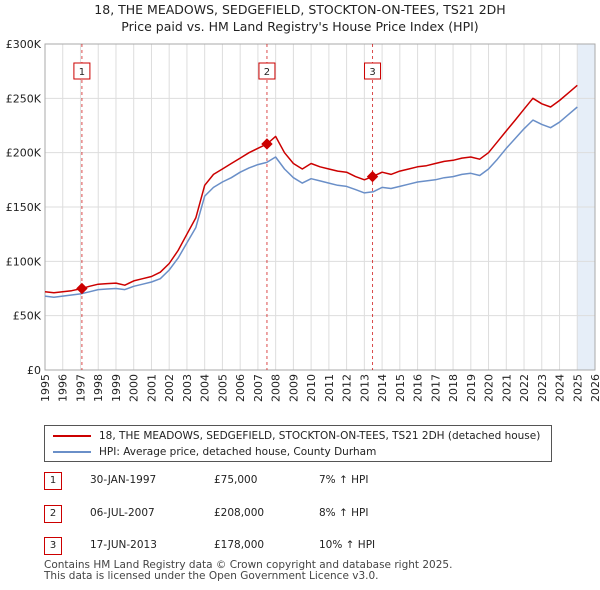 This screenshot has width=600, height=590. Describe the element at coordinates (27, 316) in the screenshot. I see `y-tick-label: £50K` at that location.